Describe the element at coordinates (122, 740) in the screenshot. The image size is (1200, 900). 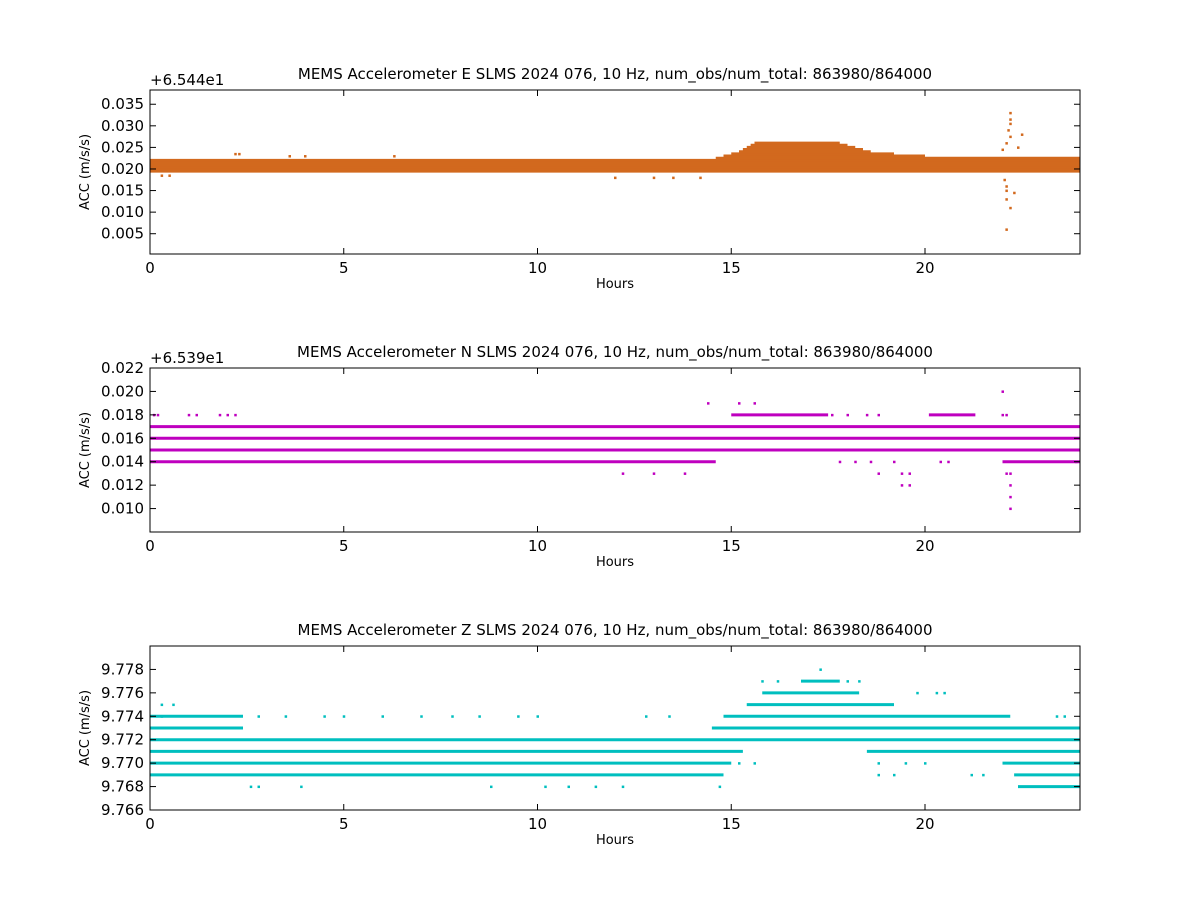
I see `y-tick-label: 9.772` at that location.